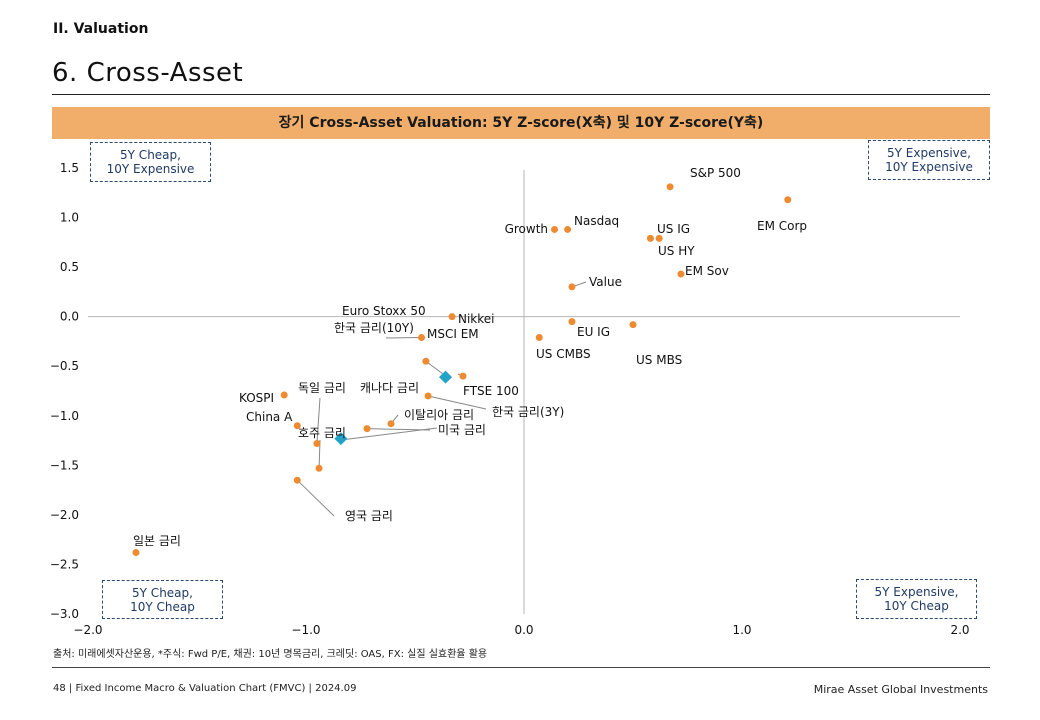 This screenshot has width=1040, height=720. I want to click on point-label: Nasdaq, so click(596, 221).